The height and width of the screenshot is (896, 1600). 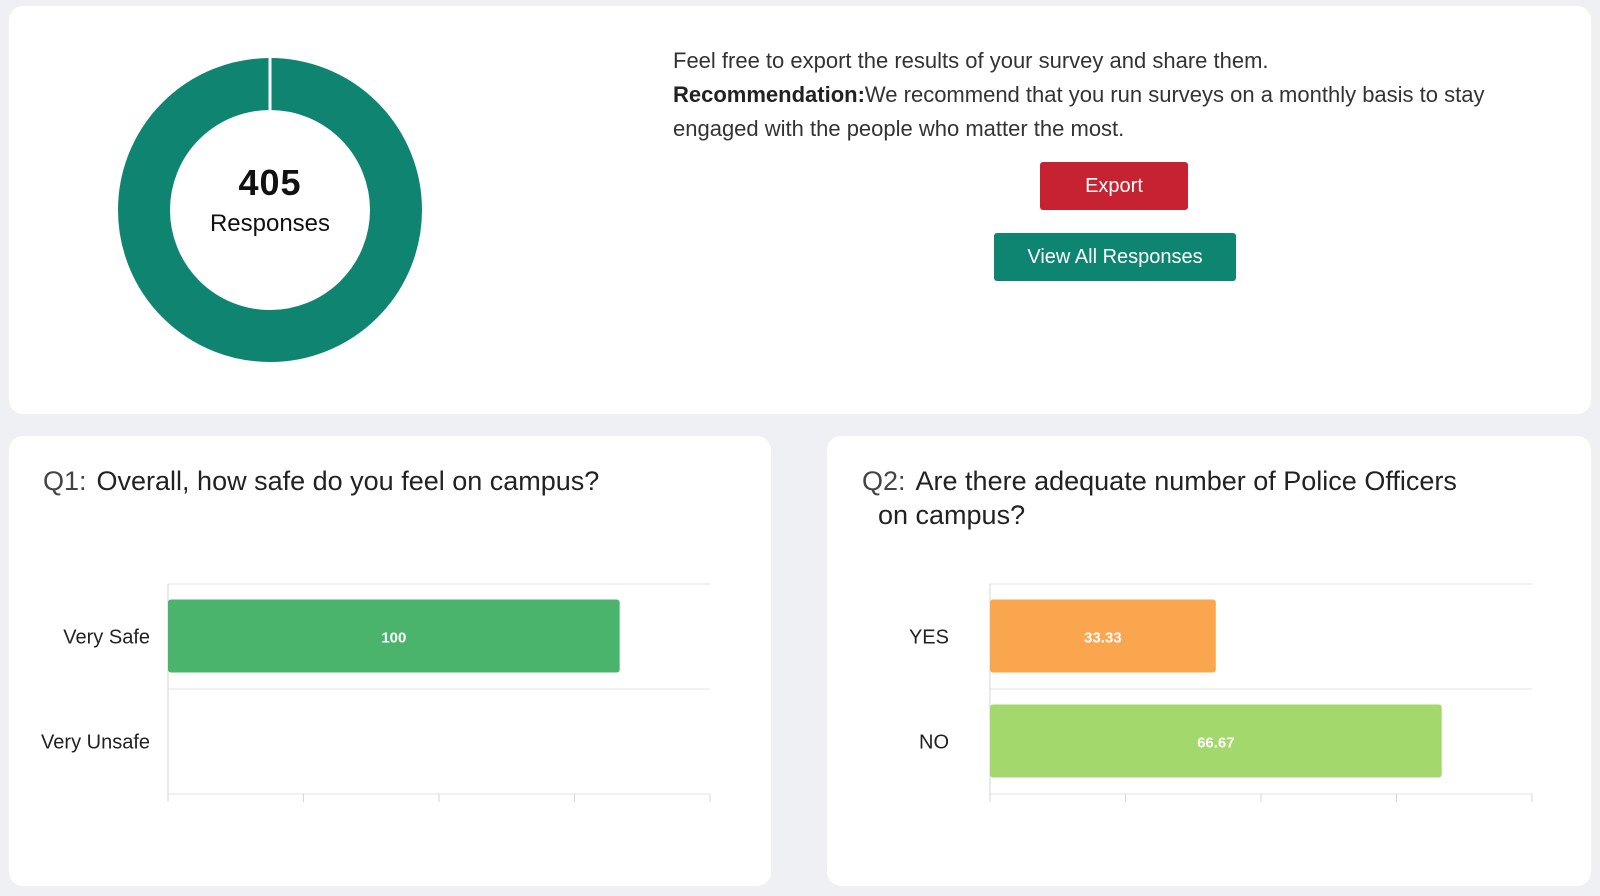 What do you see at coordinates (376, 692) in the screenshot?
I see `q1-bar-chart: Very Safe 100 Very Unsafe` at bounding box center [376, 692].